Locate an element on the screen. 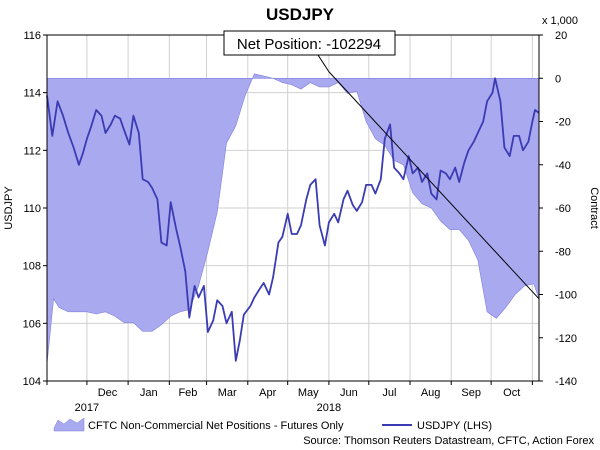 This screenshot has height=450, width=600. left-tick-label: 110 is located at coordinates (32, 209).